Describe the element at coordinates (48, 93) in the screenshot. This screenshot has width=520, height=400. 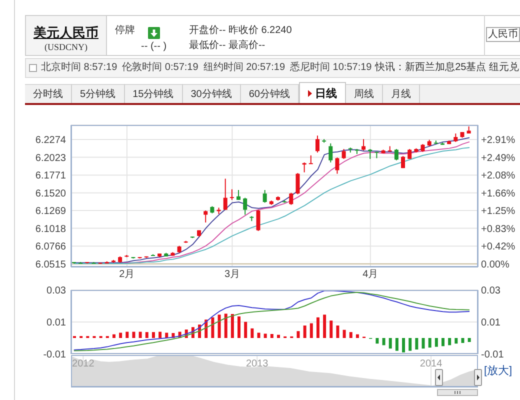
I see `tab: 分时线` at that location.